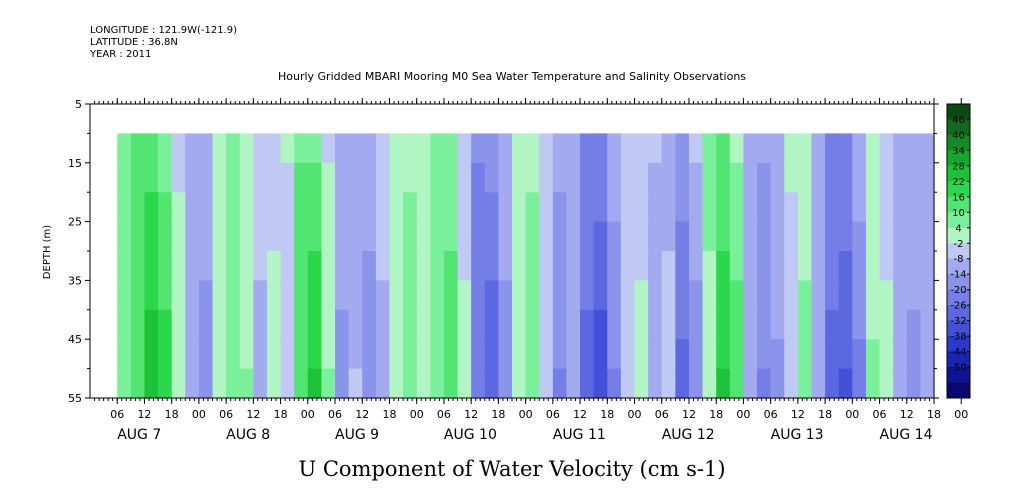  I want to click on colorbar-label: -14, so click(958, 275).